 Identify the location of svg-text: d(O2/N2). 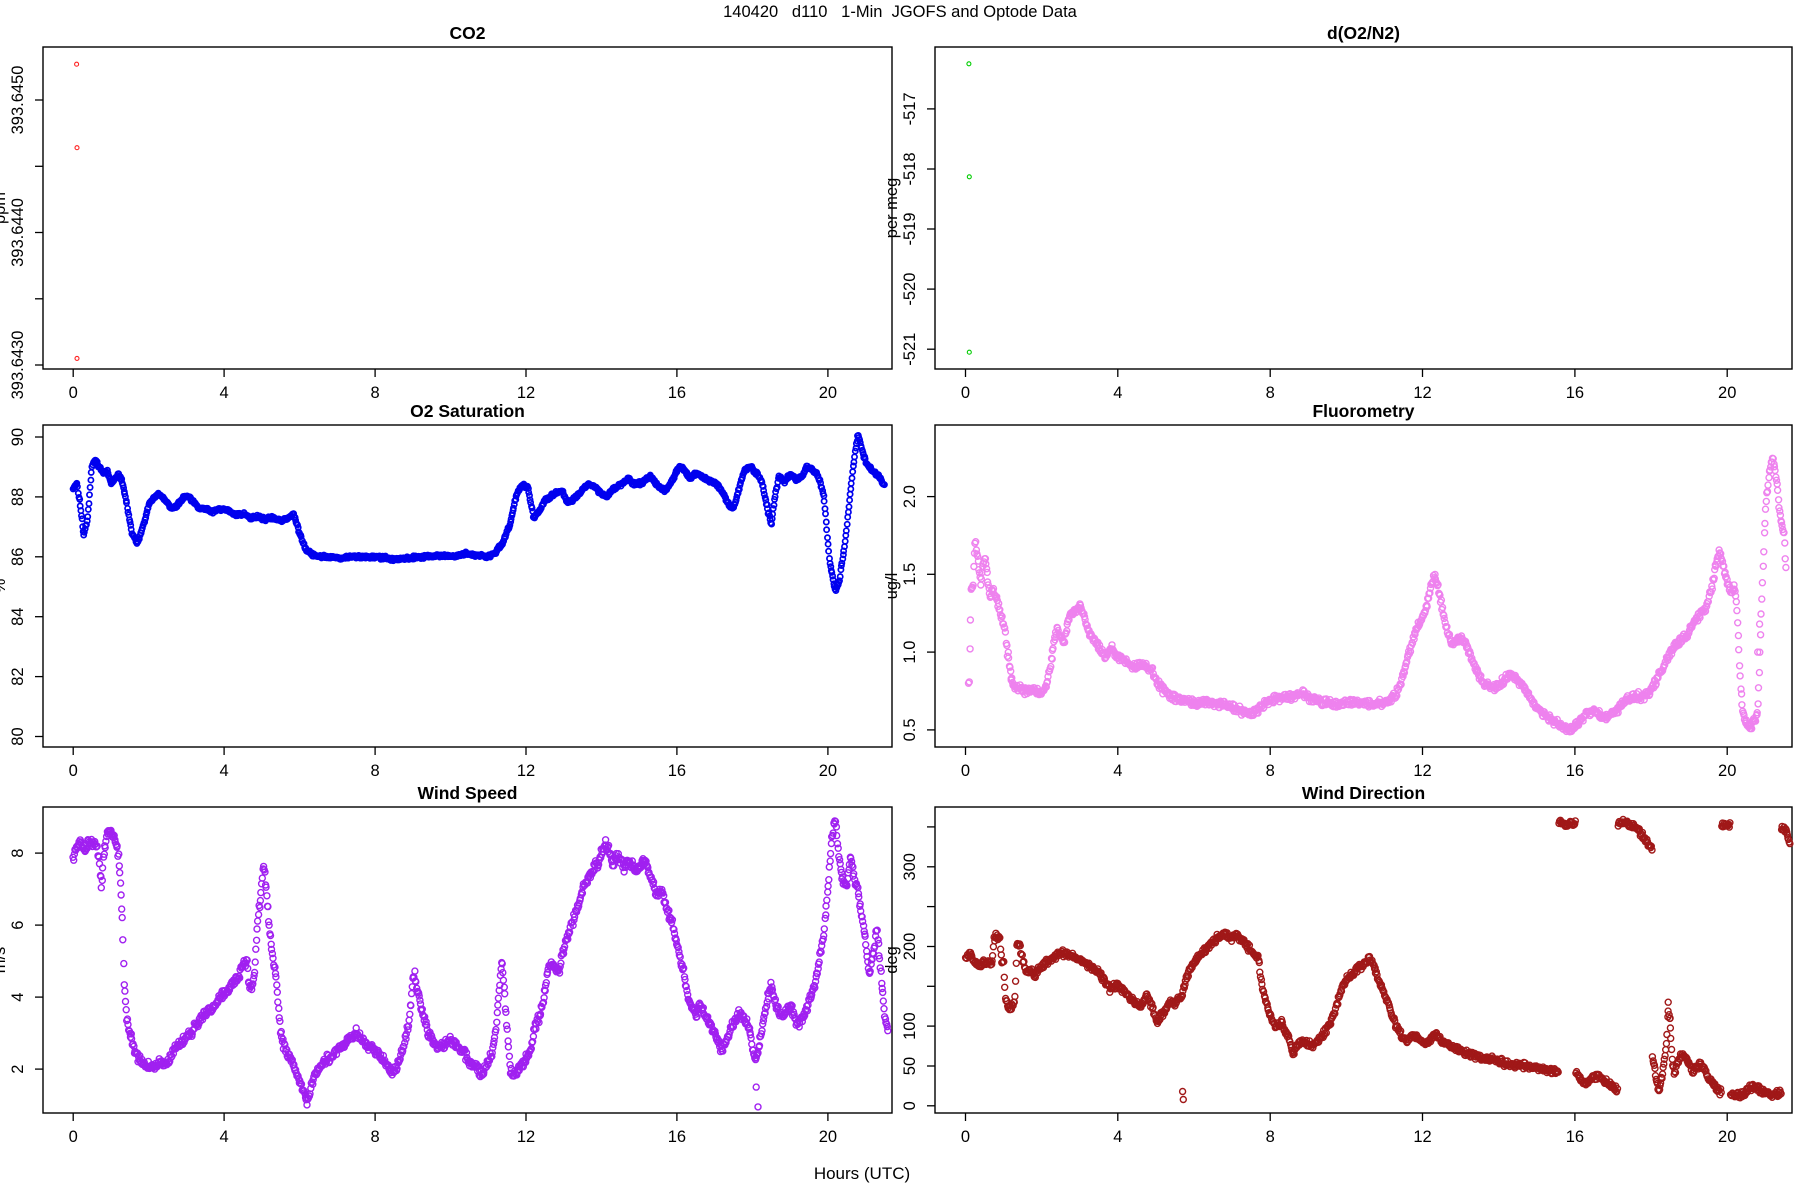
(1363, 33).